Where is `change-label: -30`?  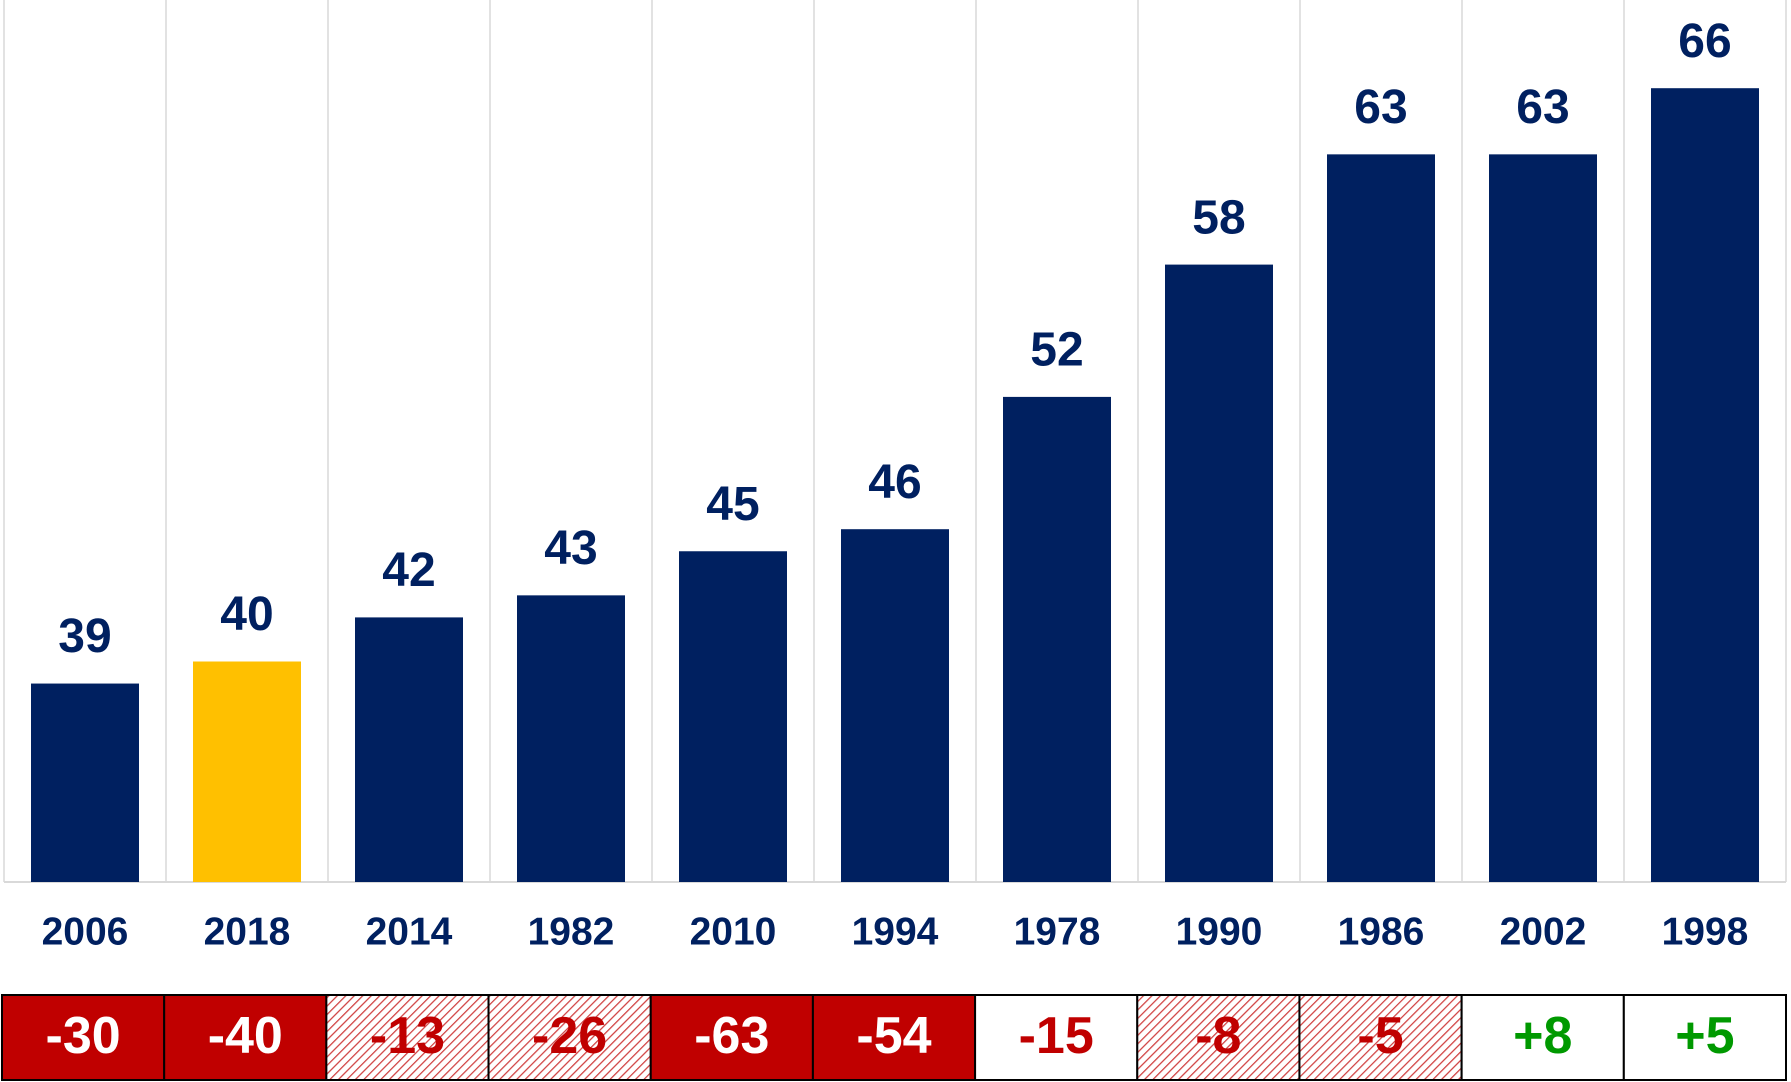 change-label: -30 is located at coordinates (83, 1036).